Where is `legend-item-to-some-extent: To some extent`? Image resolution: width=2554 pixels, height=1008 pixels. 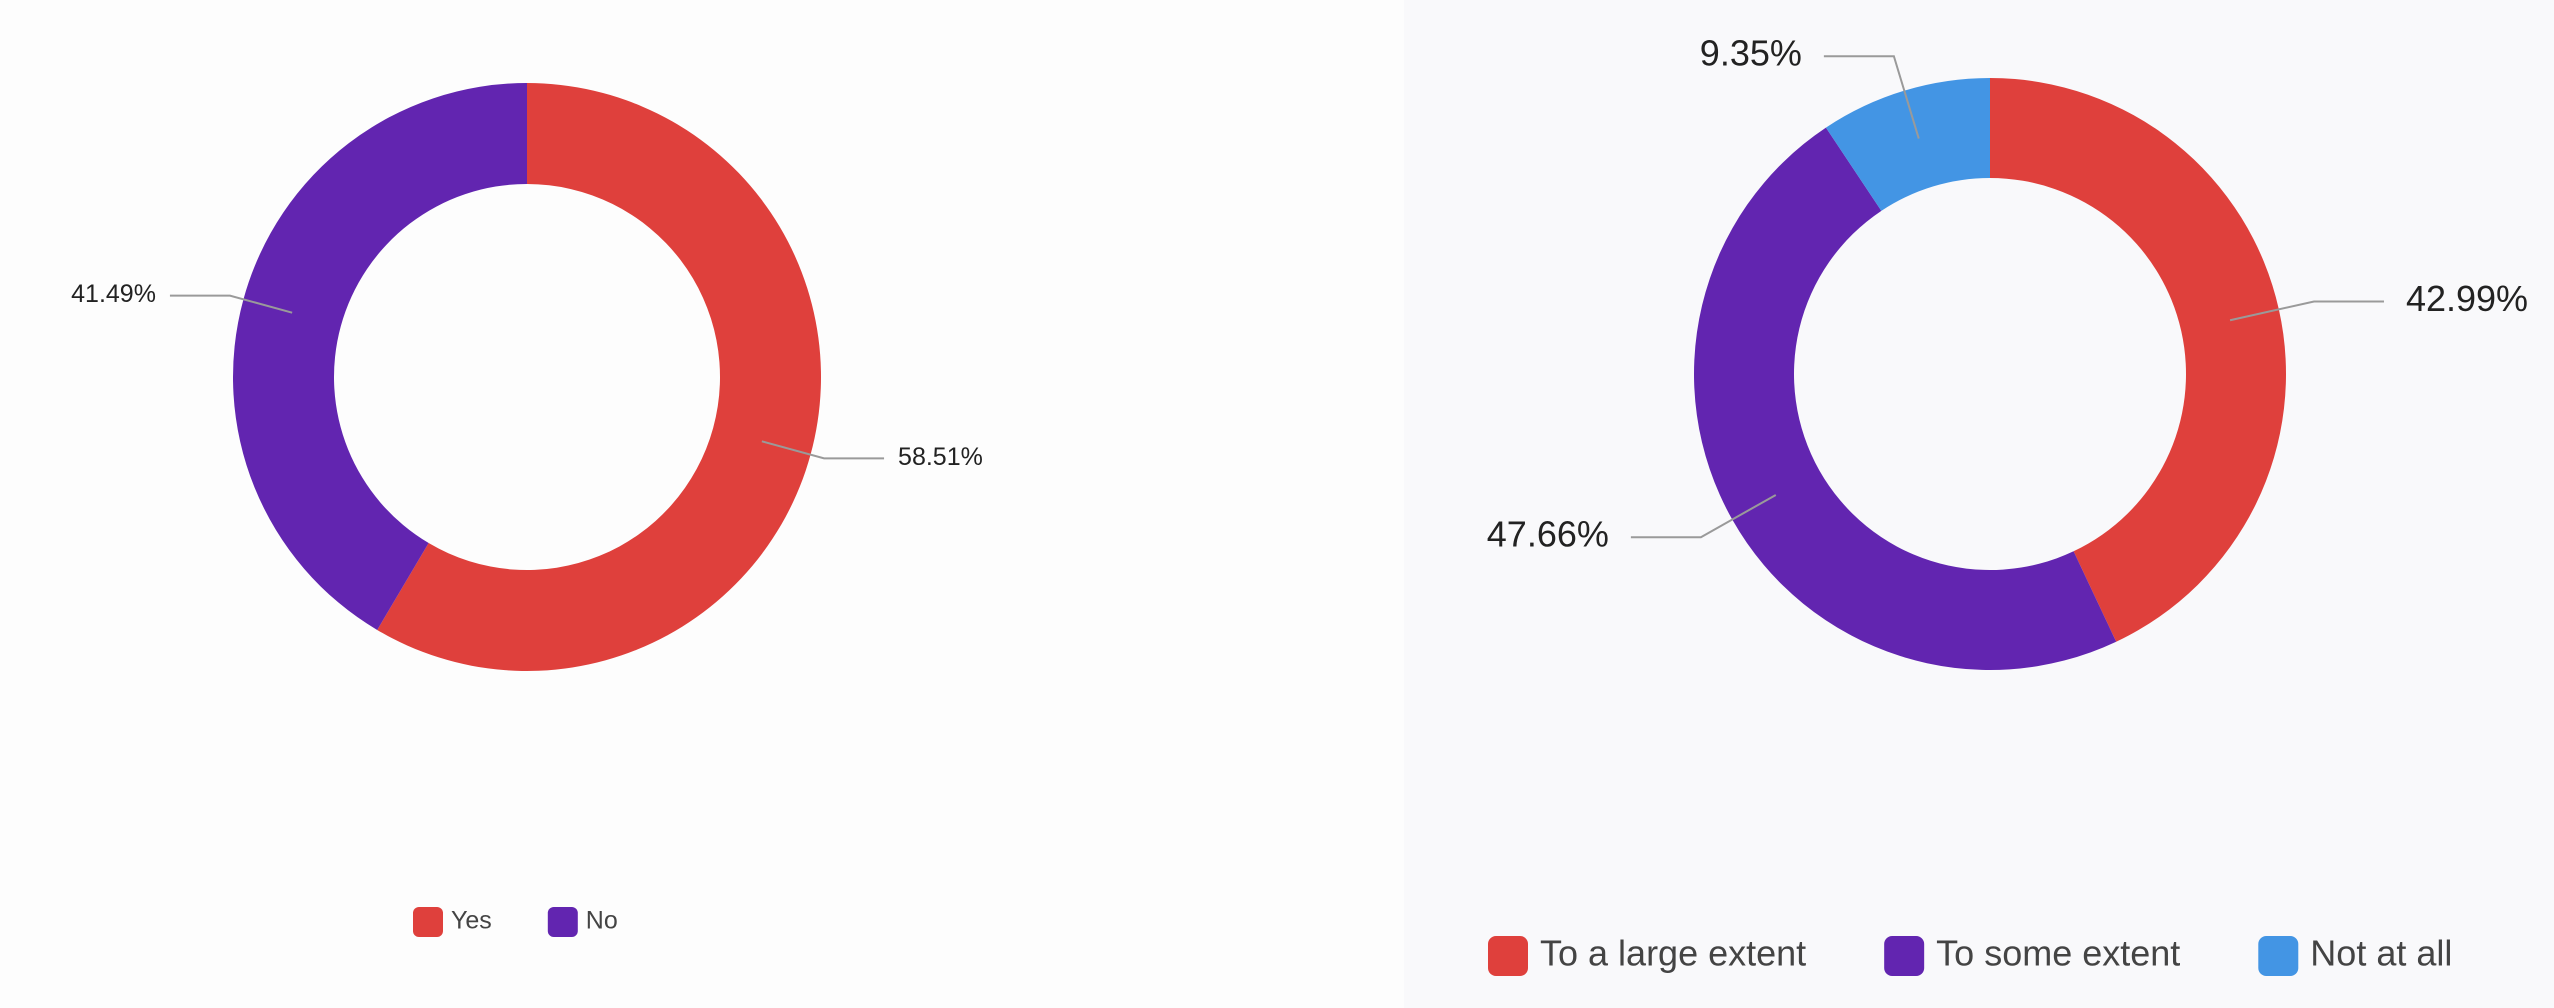 legend-item-to-some-extent: To some extent is located at coordinates (2032, 954).